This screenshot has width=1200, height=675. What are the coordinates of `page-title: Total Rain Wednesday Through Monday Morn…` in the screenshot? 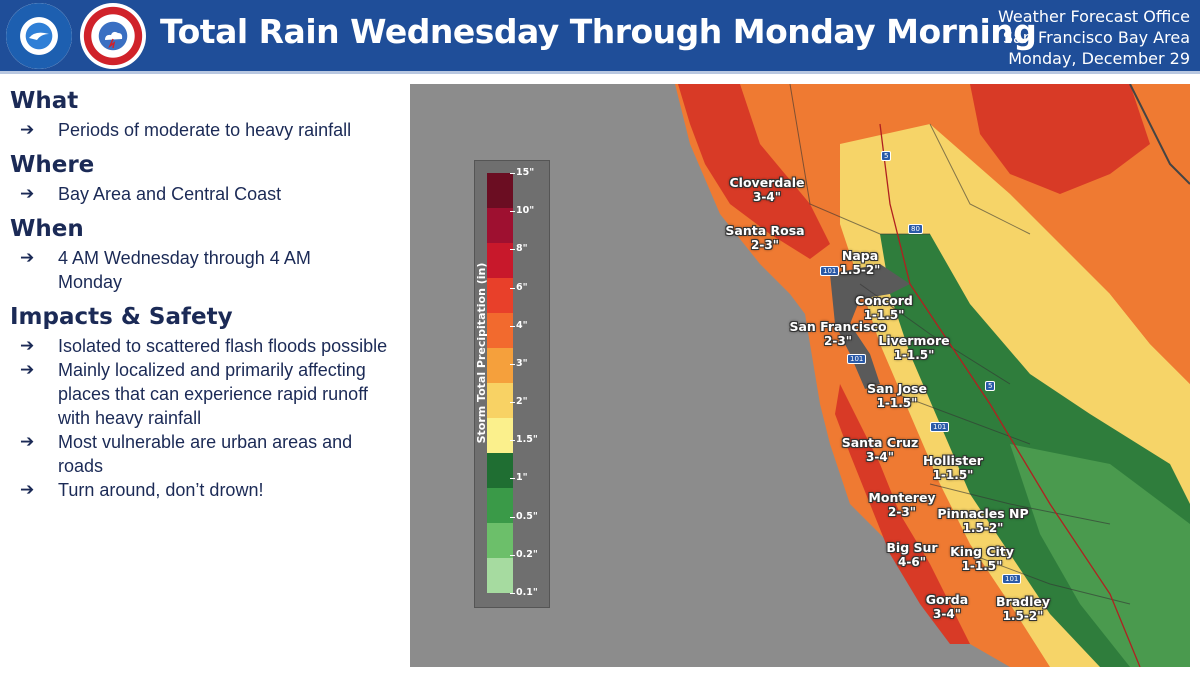 It's located at (598, 31).